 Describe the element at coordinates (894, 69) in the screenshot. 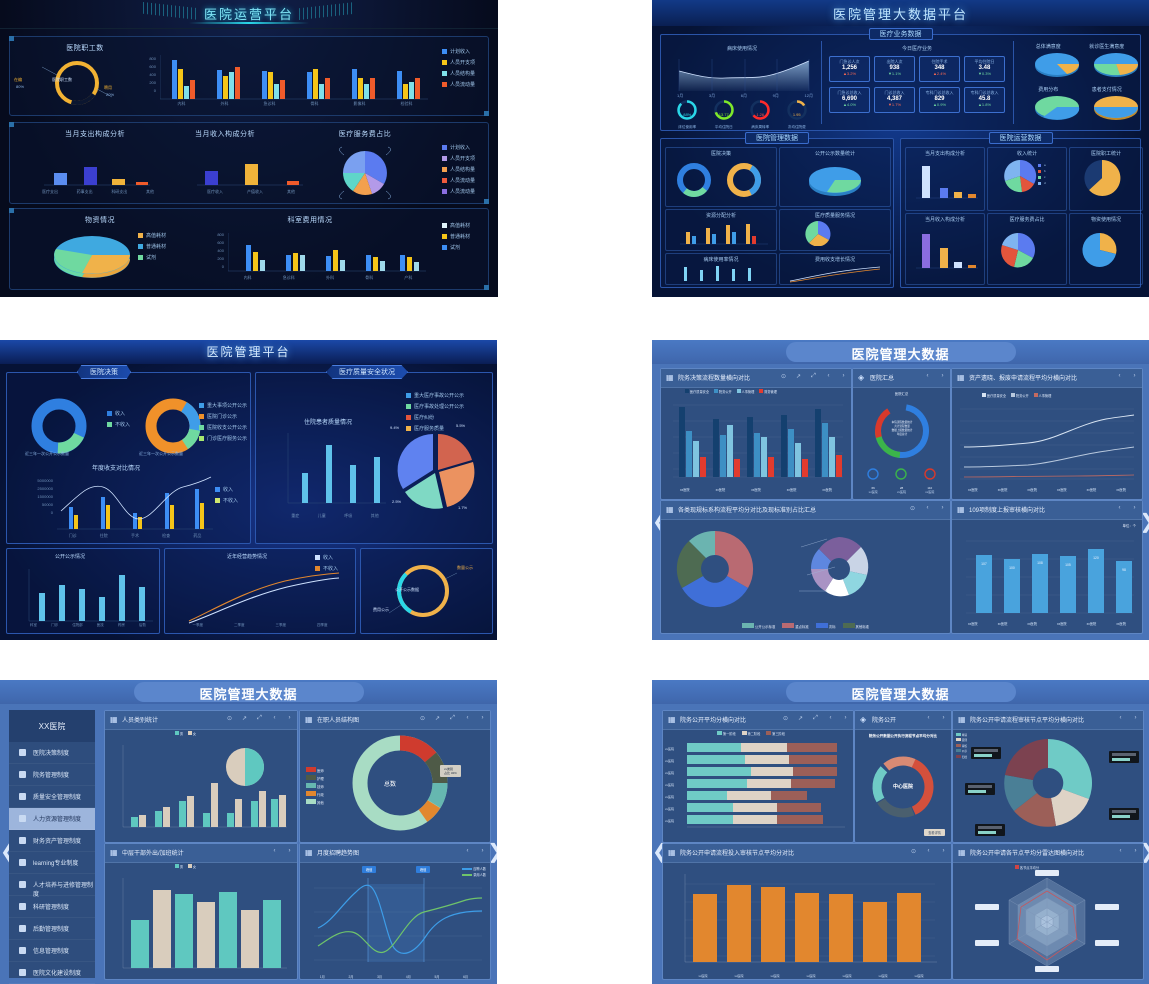

I see `kpi-card: 出院人次 938 ▼1.1%` at that location.